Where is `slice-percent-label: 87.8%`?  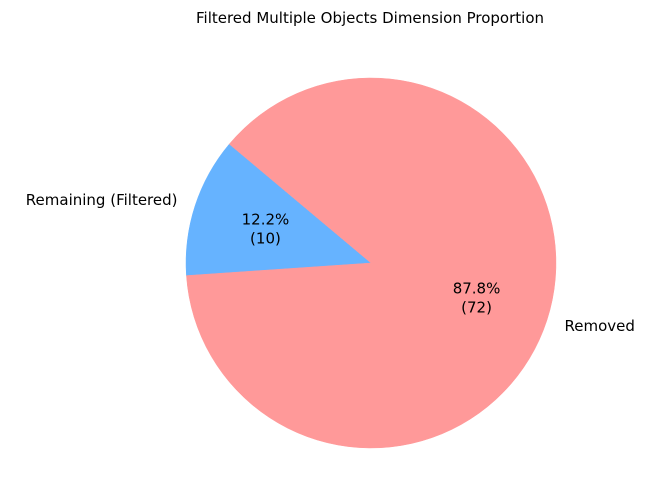 slice-percent-label: 87.8% is located at coordinates (477, 288).